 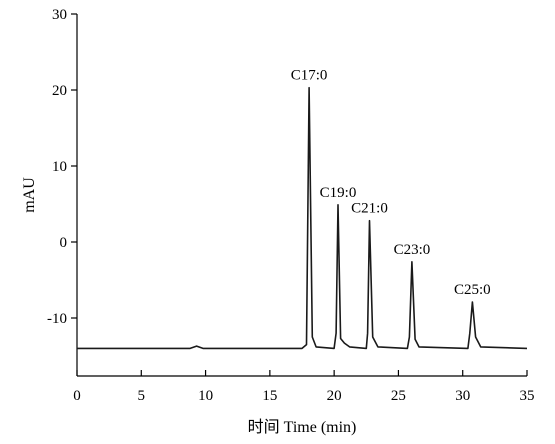 What do you see at coordinates (64, 243) in the screenshot?
I see `y-tick-label: 0` at bounding box center [64, 243].